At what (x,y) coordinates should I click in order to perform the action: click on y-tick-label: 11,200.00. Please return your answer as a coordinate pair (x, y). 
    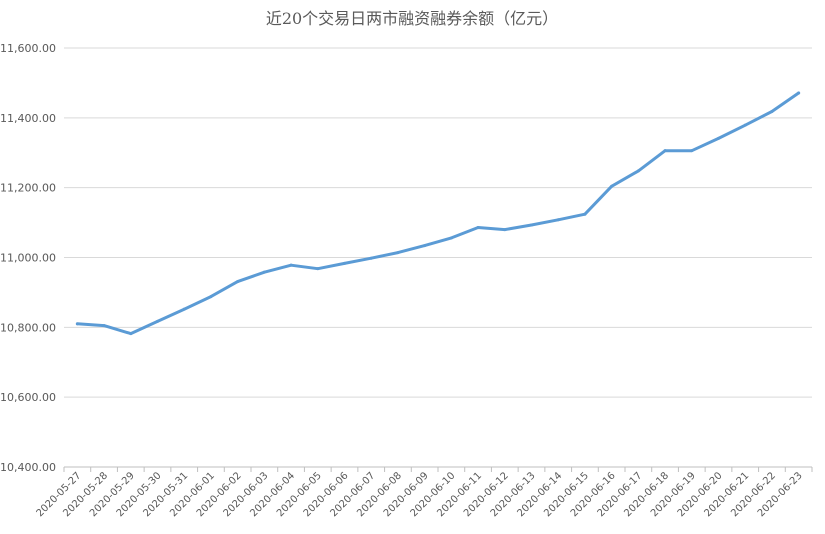
    Looking at the image, I should click on (28, 188).